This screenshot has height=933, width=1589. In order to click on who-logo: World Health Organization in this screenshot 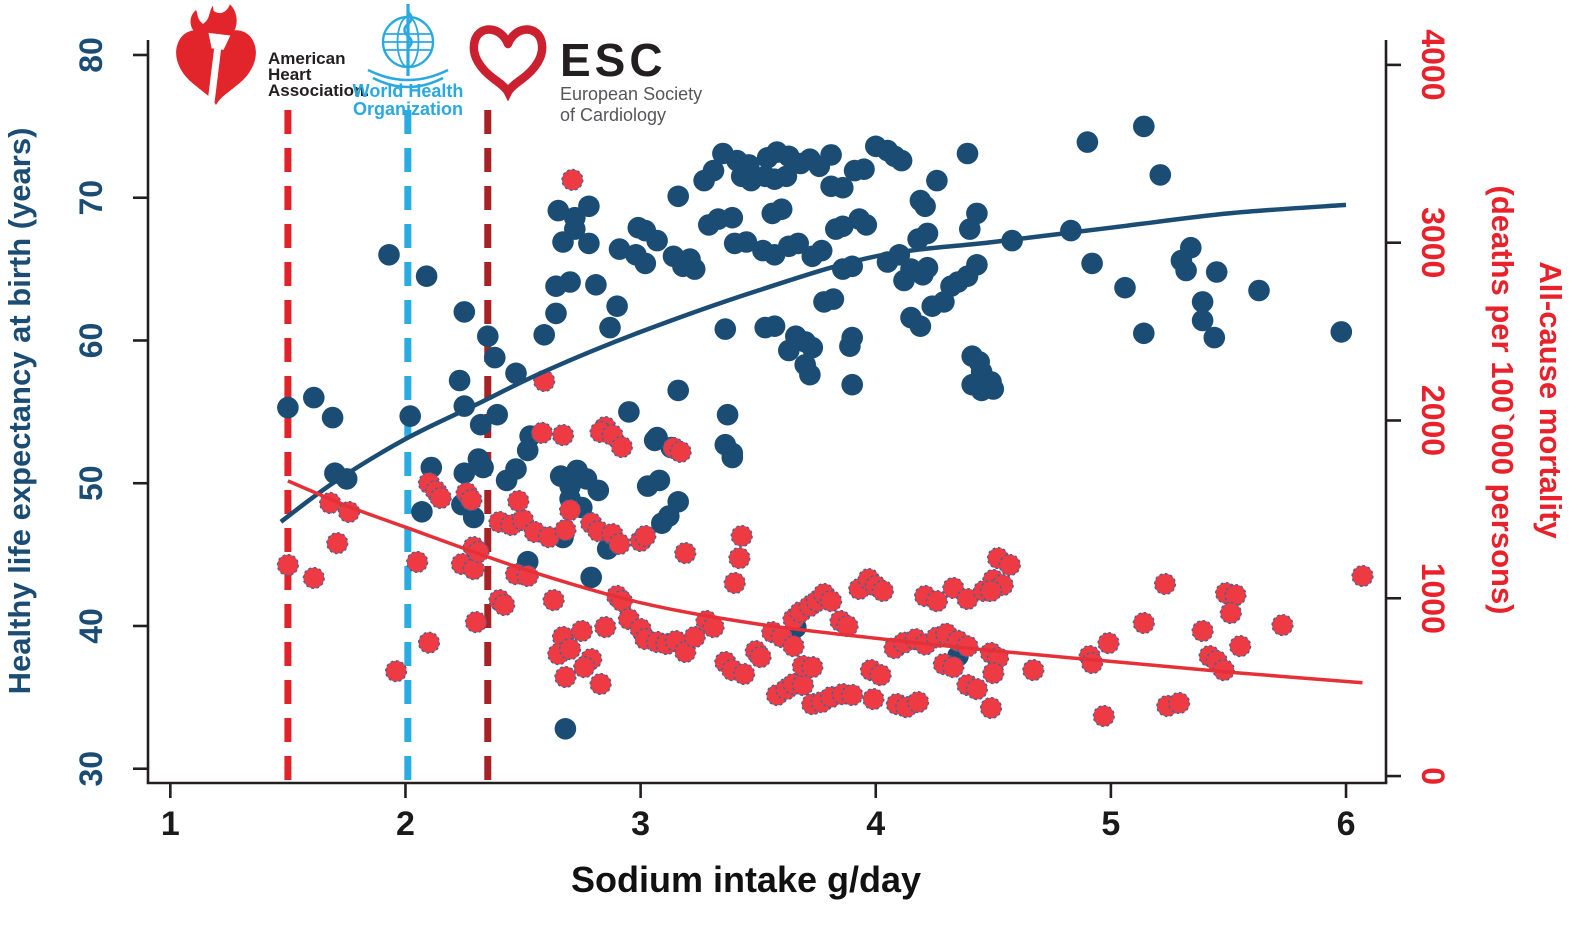, I will do `click(408, 61)`.